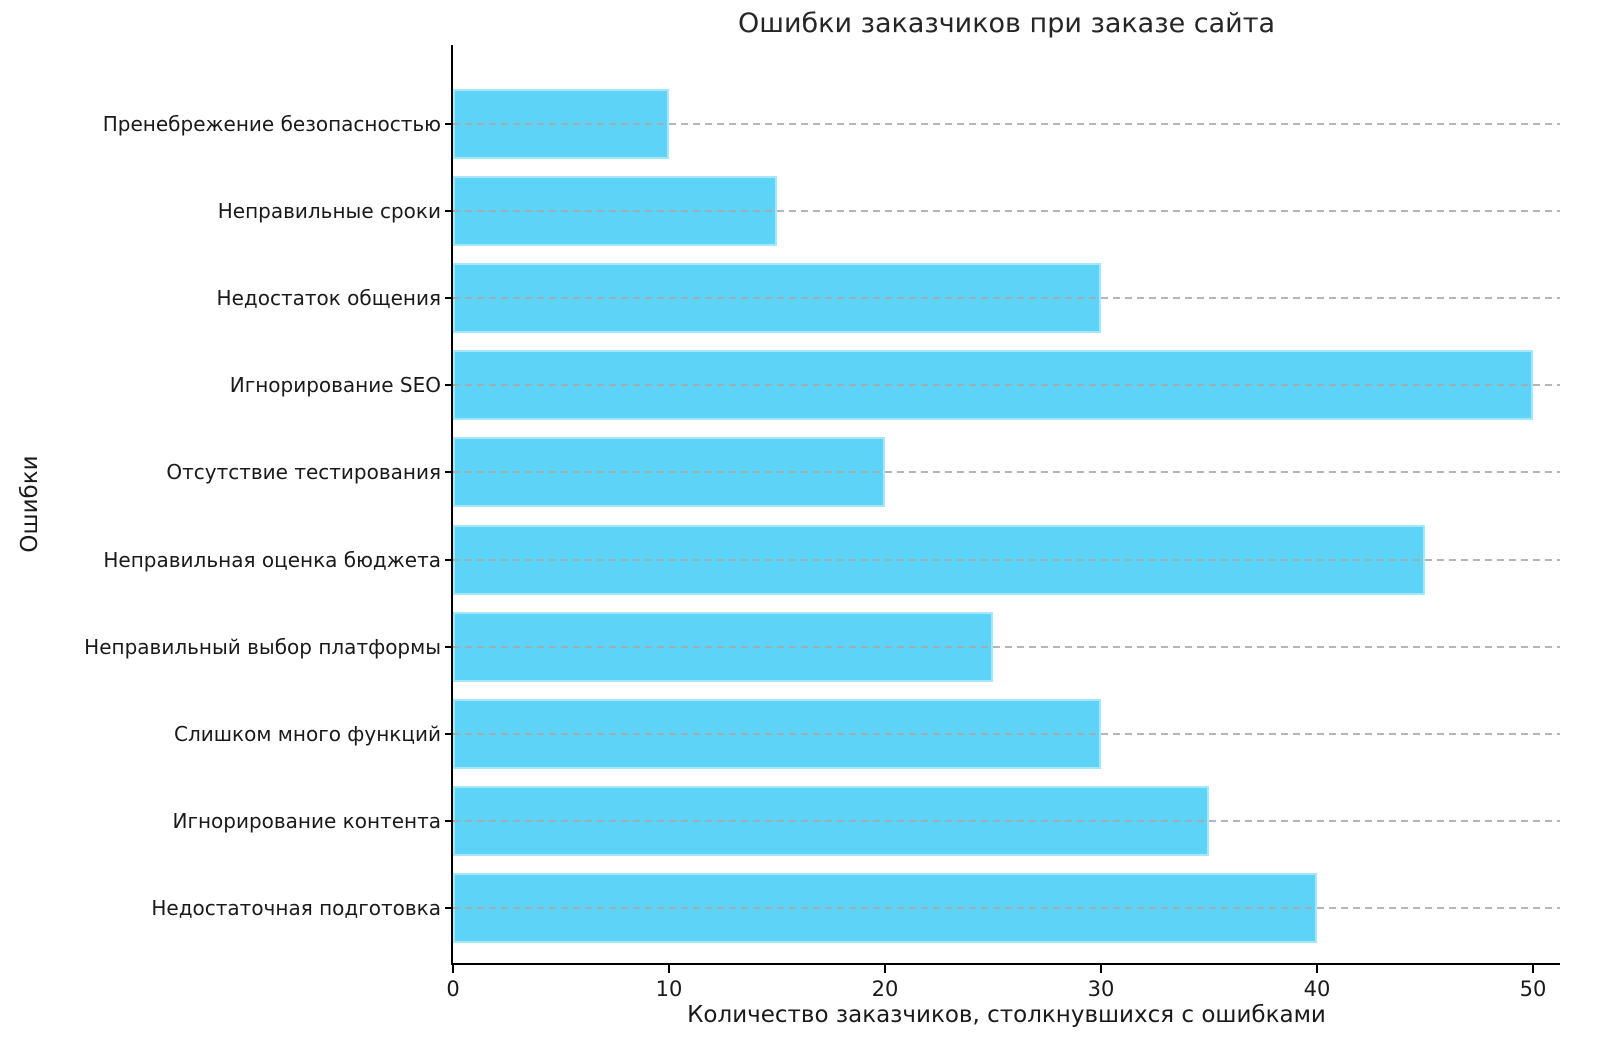 This screenshot has height=1062, width=1600. What do you see at coordinates (1006, 23) in the screenshot?
I see `chart-title: Ошибки заказчиков при заказе сайта` at bounding box center [1006, 23].